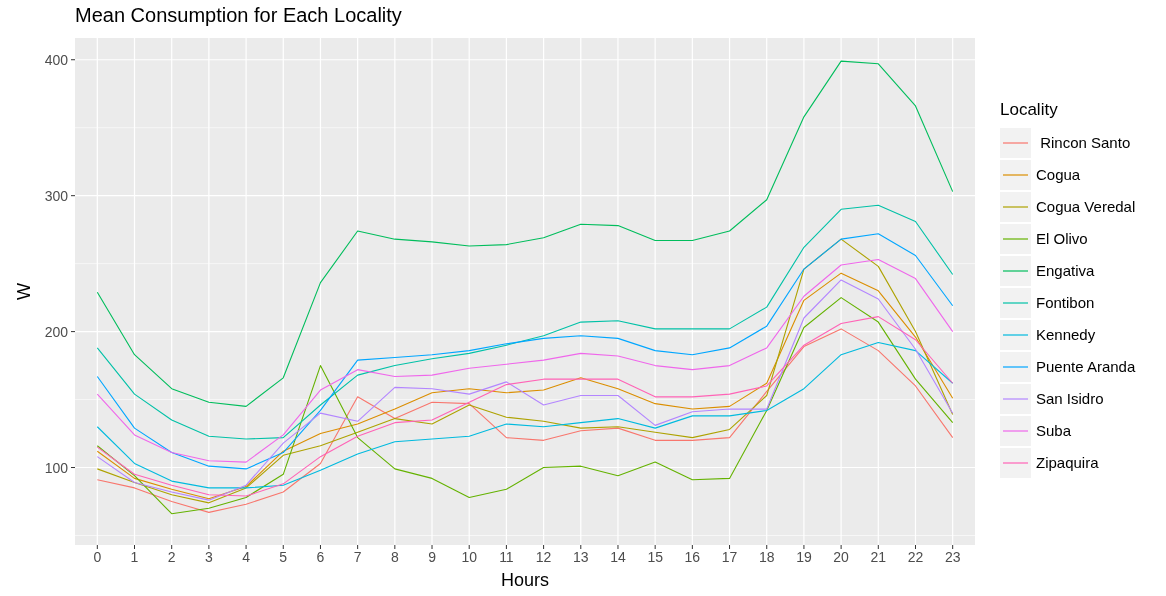 The height and width of the screenshot is (596, 1166). What do you see at coordinates (357, 557) in the screenshot?
I see `x-tick-label: 7` at bounding box center [357, 557].